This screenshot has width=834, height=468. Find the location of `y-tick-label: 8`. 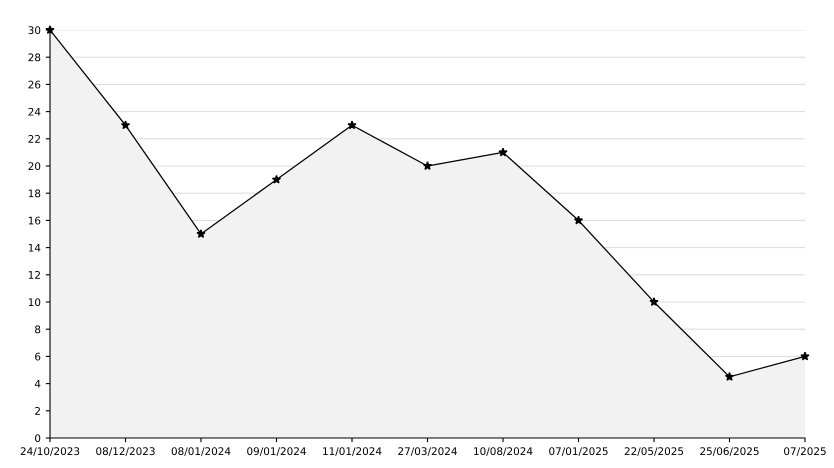

y-tick-label: 8 is located at coordinates (37, 329).